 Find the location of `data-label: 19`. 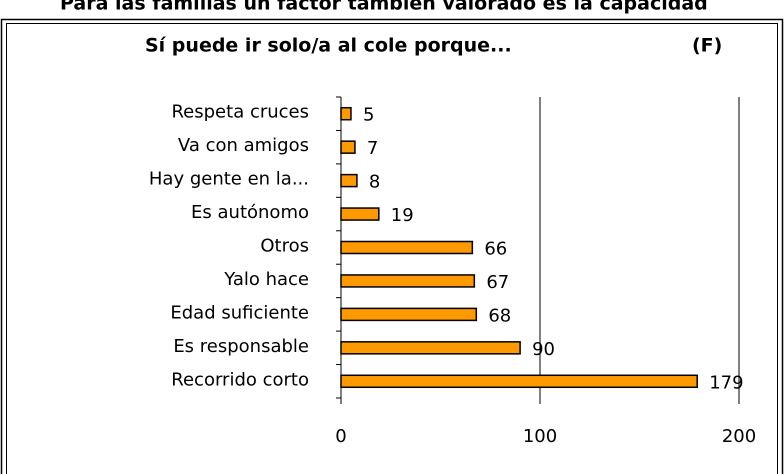

data-label: 19 is located at coordinates (402, 215).